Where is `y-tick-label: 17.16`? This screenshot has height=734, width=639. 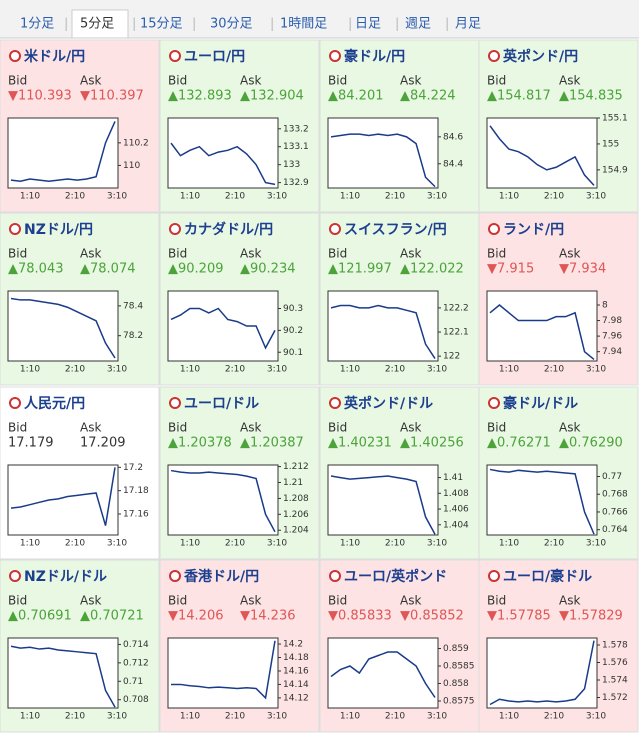
y-tick-label: 17.16 is located at coordinates (136, 515).